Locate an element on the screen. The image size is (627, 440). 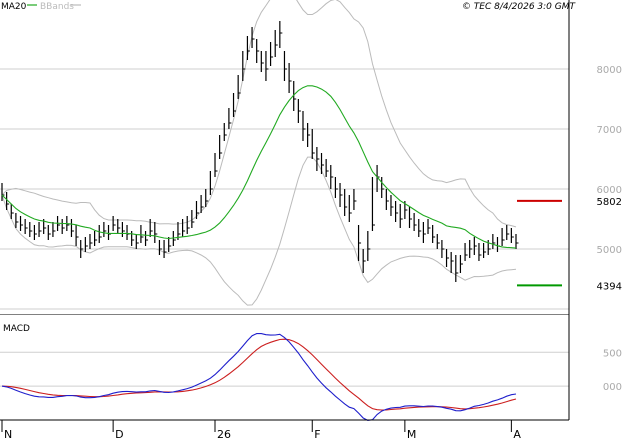
macd-y-tick-label: 000 is located at coordinates (612, 387).